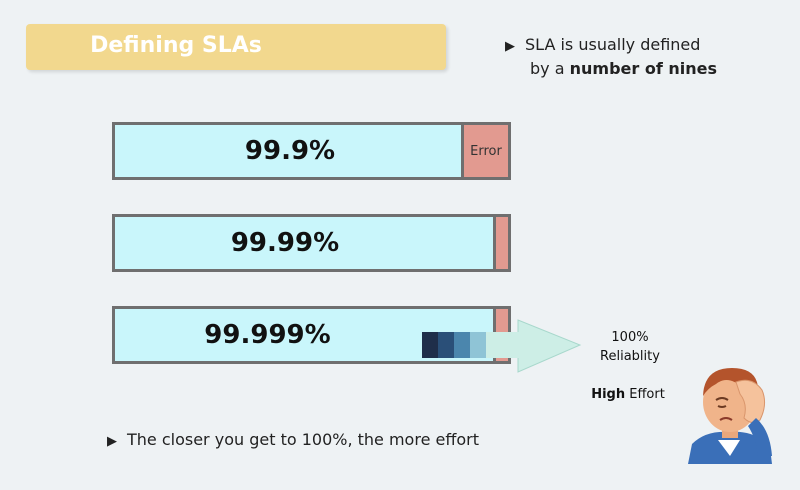 Image resolution: width=800 pixels, height=490 pixels. What do you see at coordinates (267, 335) in the screenshot?
I see `sla-bar-label: 99.999%` at bounding box center [267, 335].